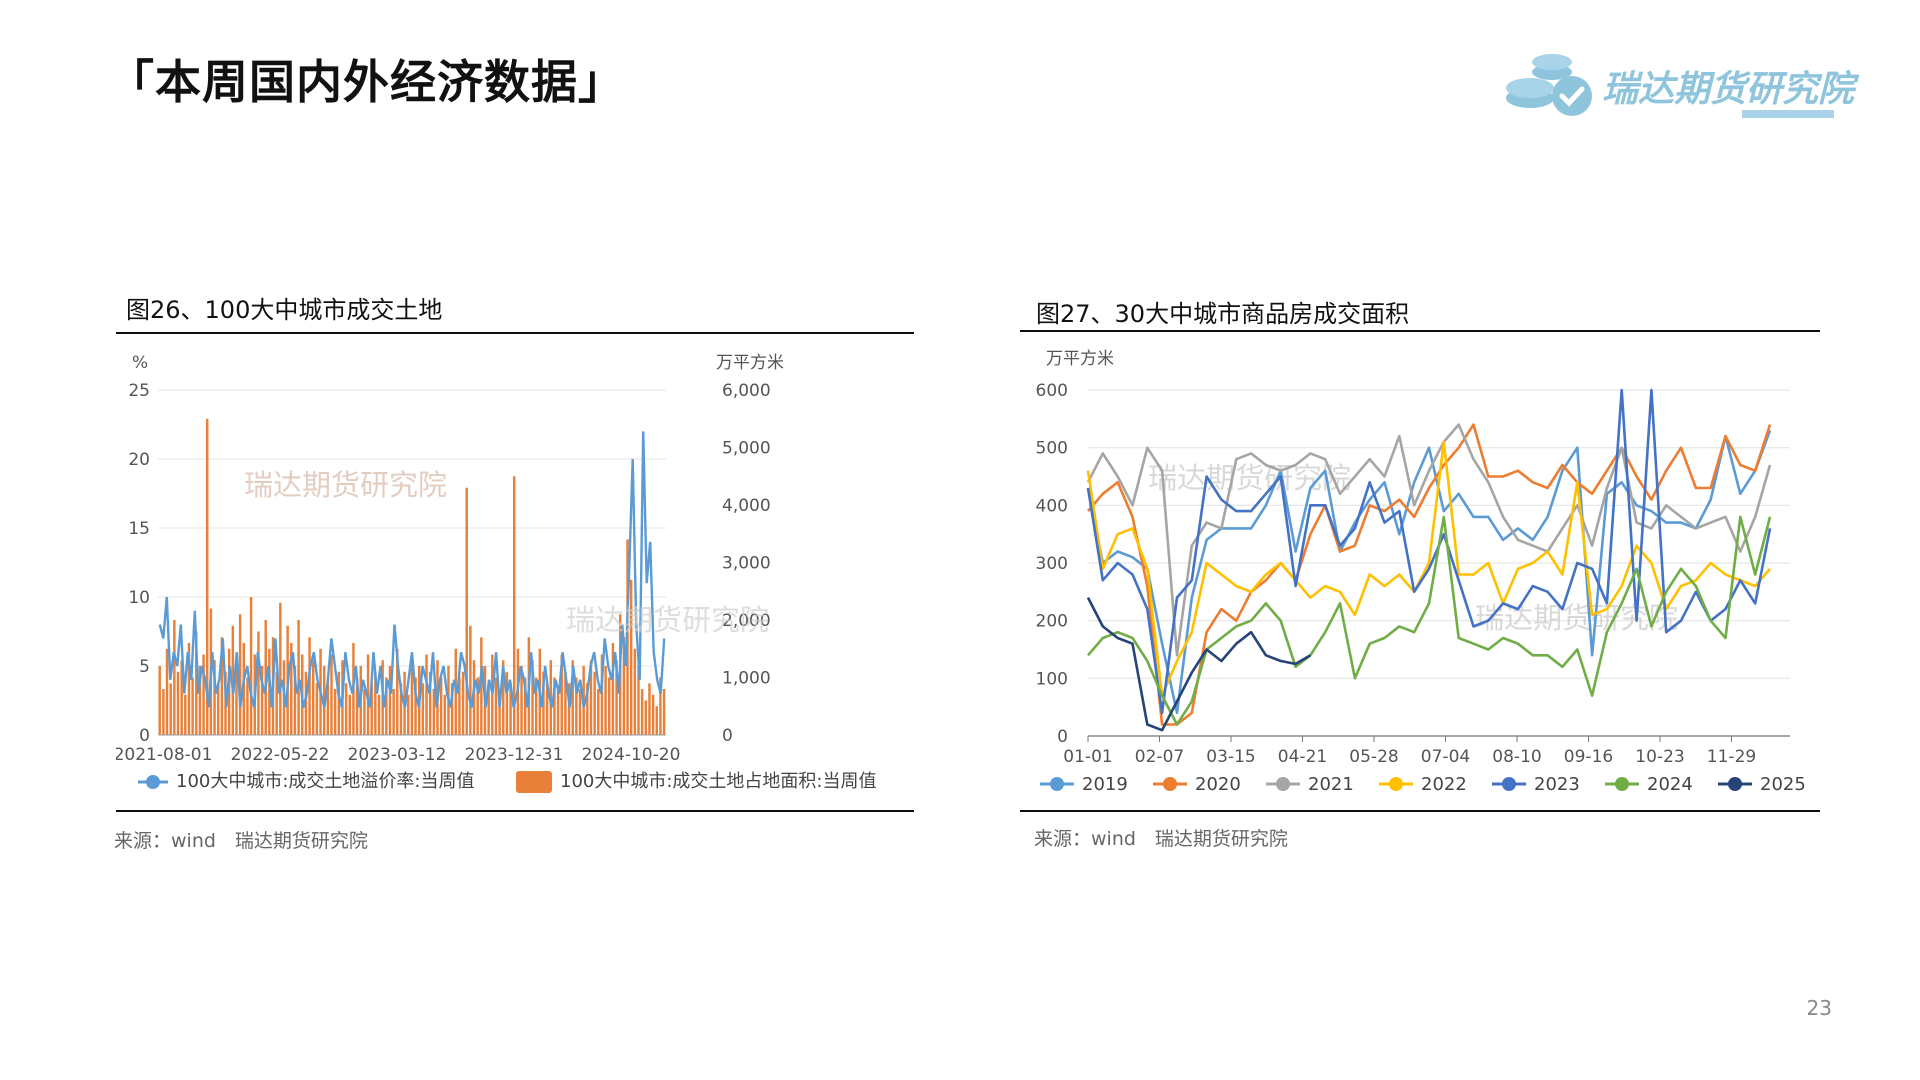 This screenshot has height=1080, width=1920. What do you see at coordinates (750, 363) in the screenshot?
I see `right-axis-unit: 万平方米` at bounding box center [750, 363].